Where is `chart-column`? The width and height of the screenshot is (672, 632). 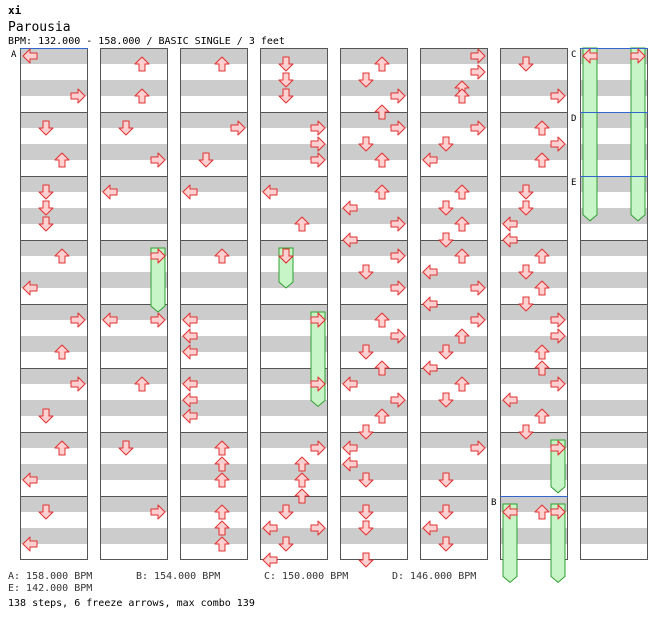 chart-column is located at coordinates (294, 304).